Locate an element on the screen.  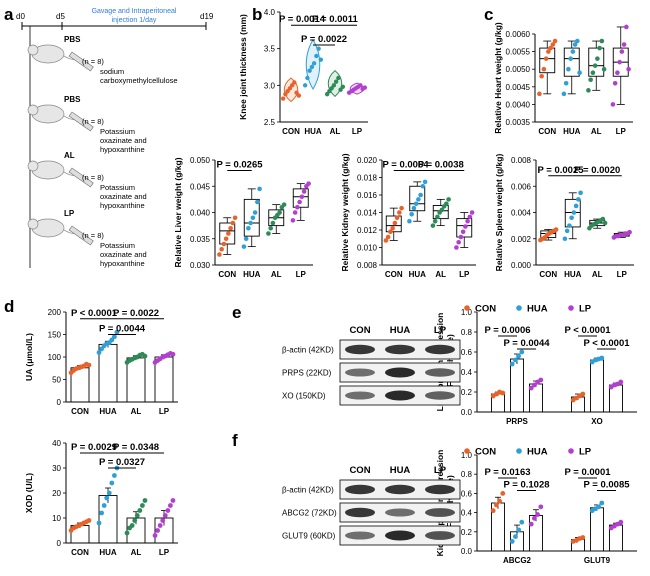
y-tick-label: 1.0 is located at coordinates (467, 455).